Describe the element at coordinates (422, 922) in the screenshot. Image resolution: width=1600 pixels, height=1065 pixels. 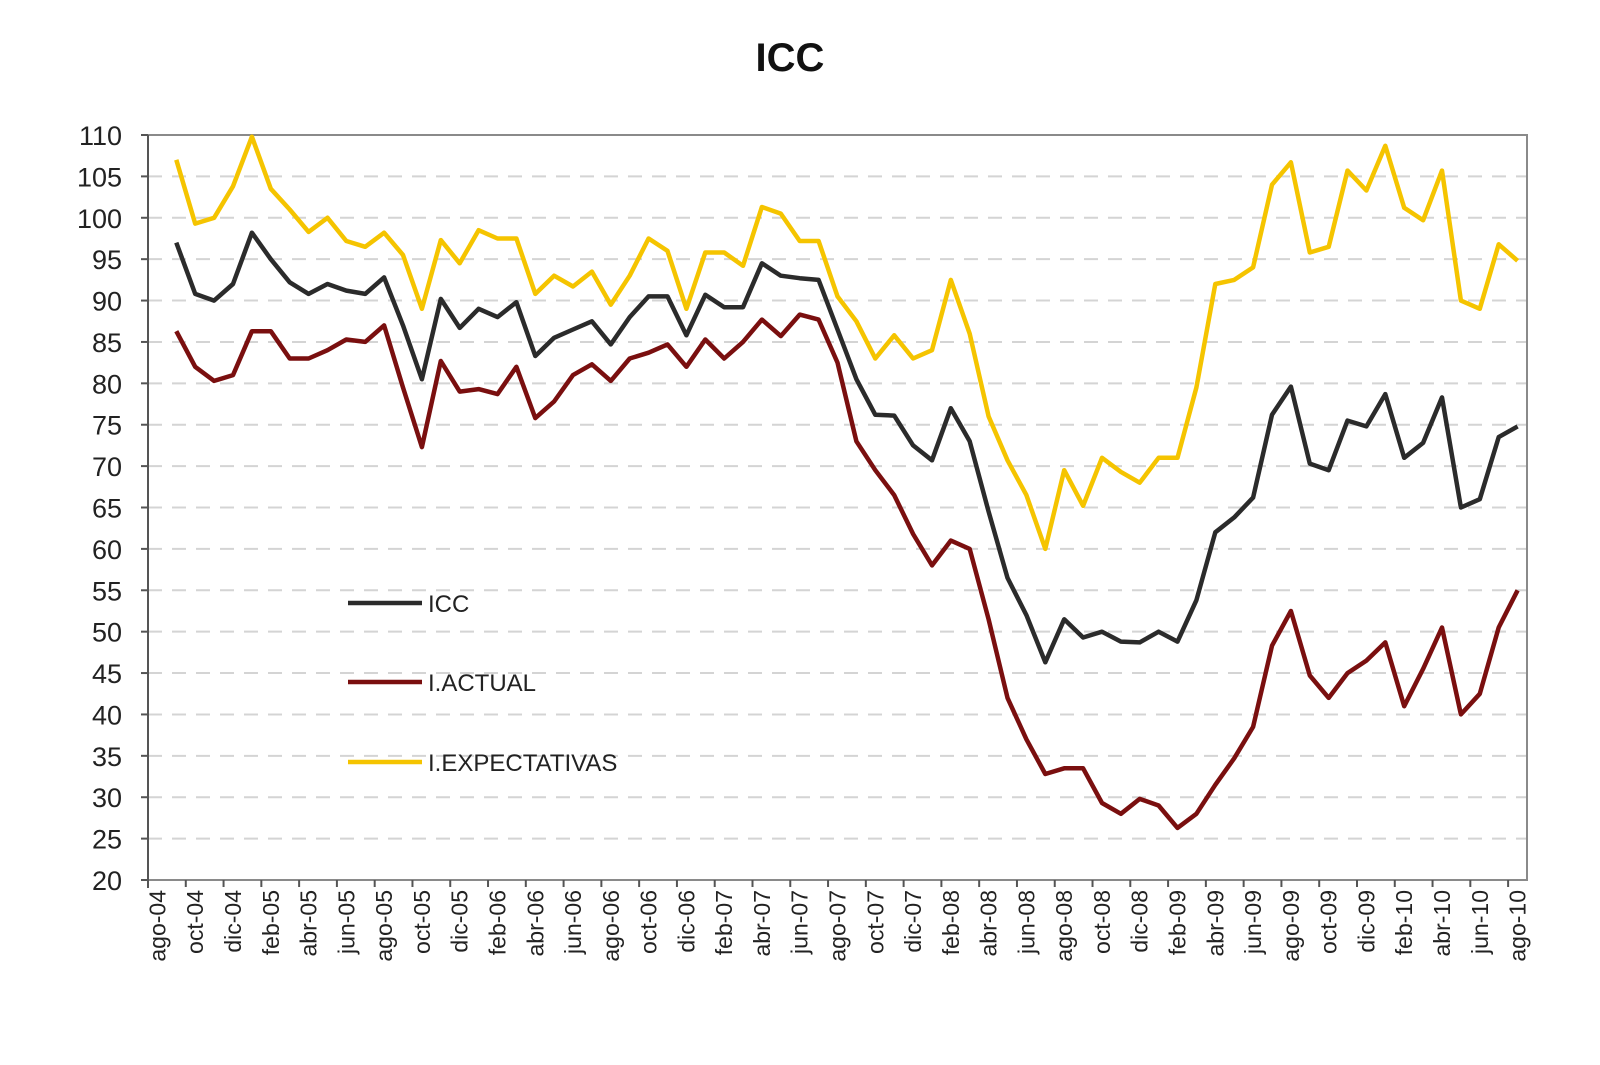
I see `x-tick-label: oct-05` at that location.